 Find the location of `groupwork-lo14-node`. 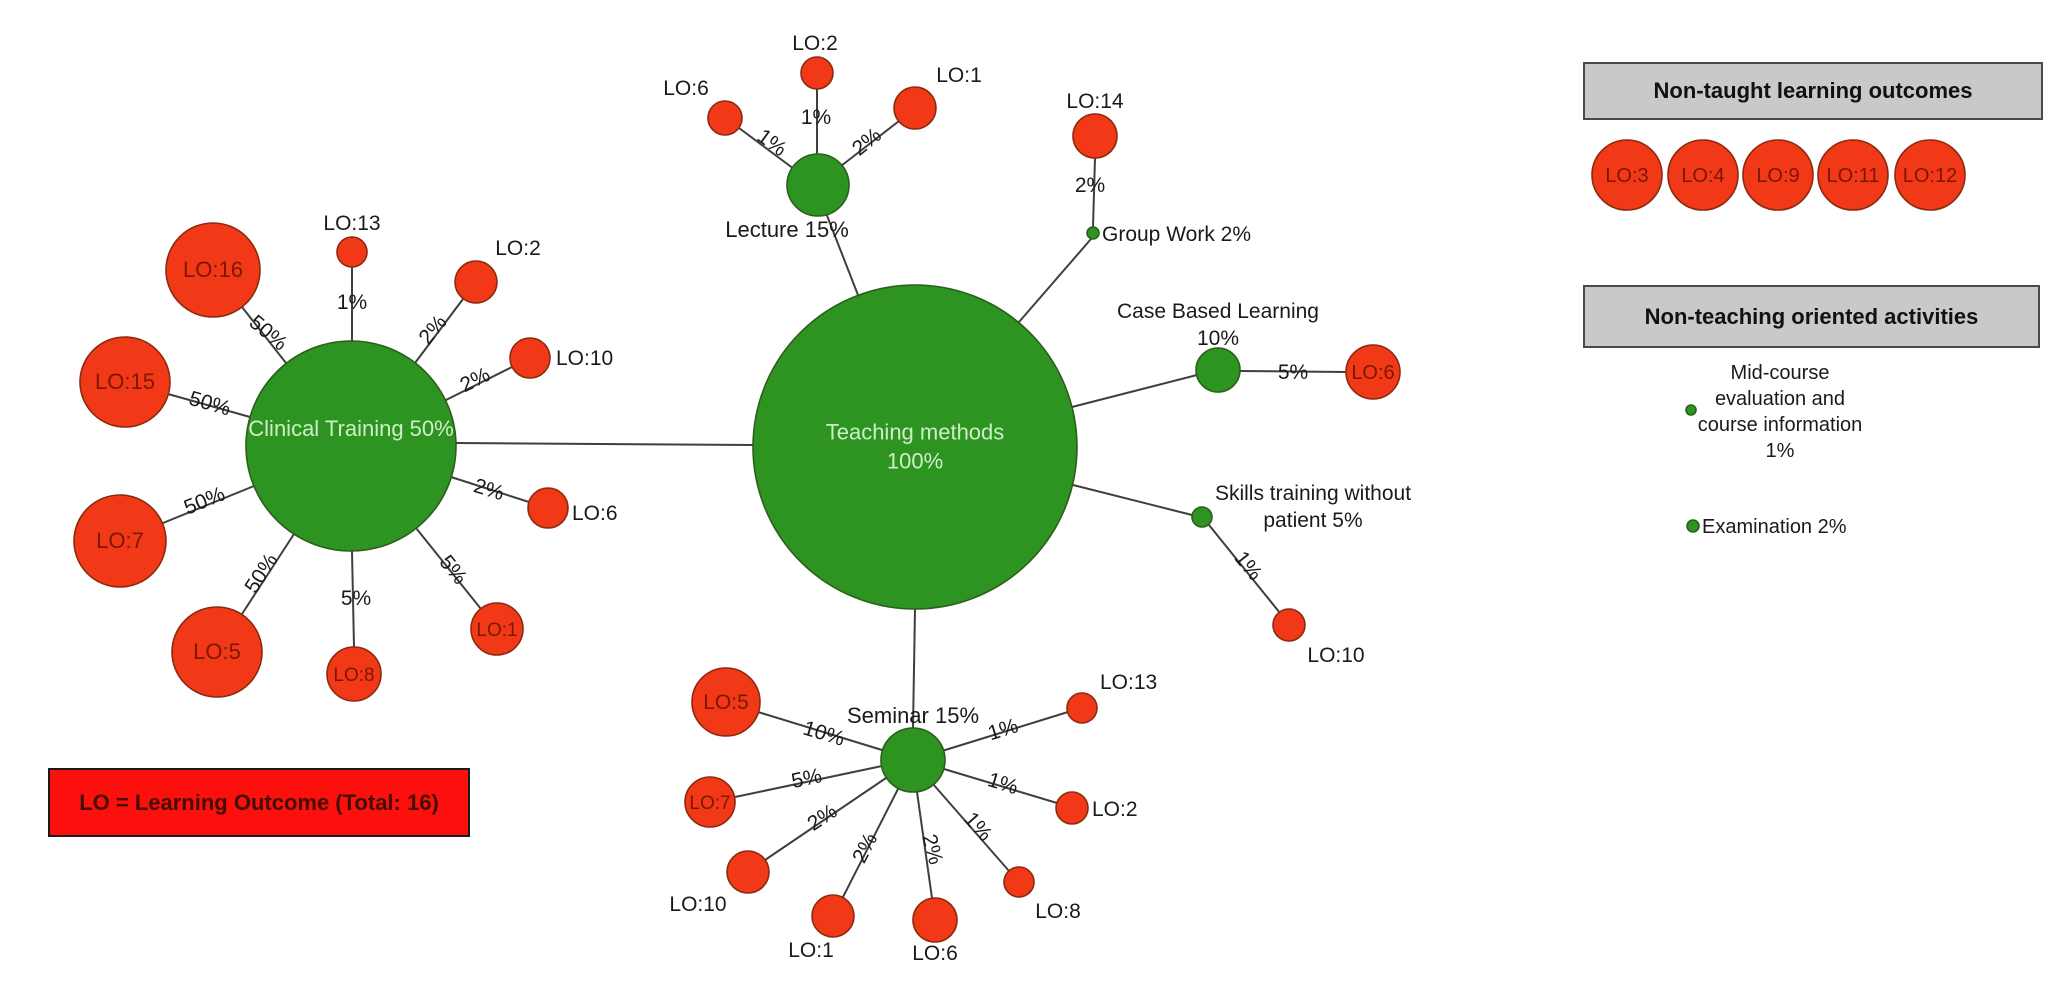

groupwork-lo14-node is located at coordinates (1095, 136).